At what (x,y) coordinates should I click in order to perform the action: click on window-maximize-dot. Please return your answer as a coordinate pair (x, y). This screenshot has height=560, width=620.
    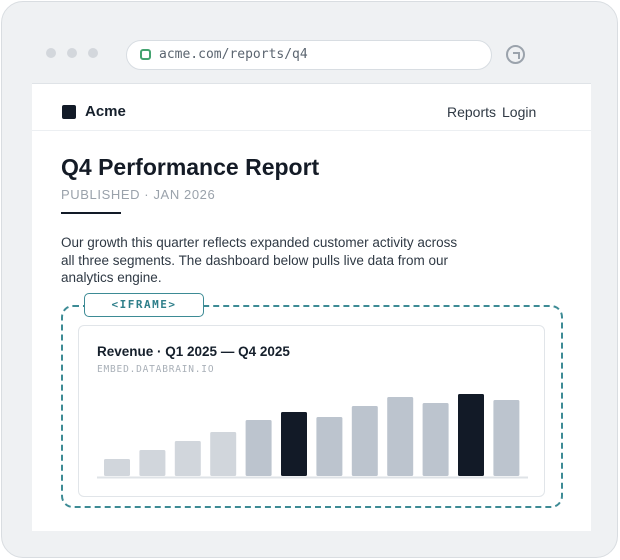
    Looking at the image, I should click on (93, 53).